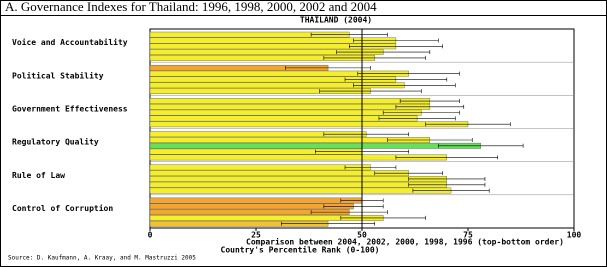 This screenshot has width=607, height=267. Describe the element at coordinates (362, 235) in the screenshot. I see `x-tick-label: 50` at that location.